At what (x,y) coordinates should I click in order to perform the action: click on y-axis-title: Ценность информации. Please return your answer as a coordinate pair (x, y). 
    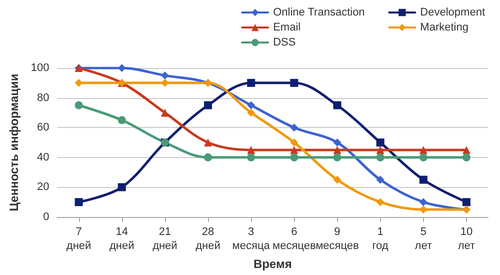
    Looking at the image, I should click on (14, 143).